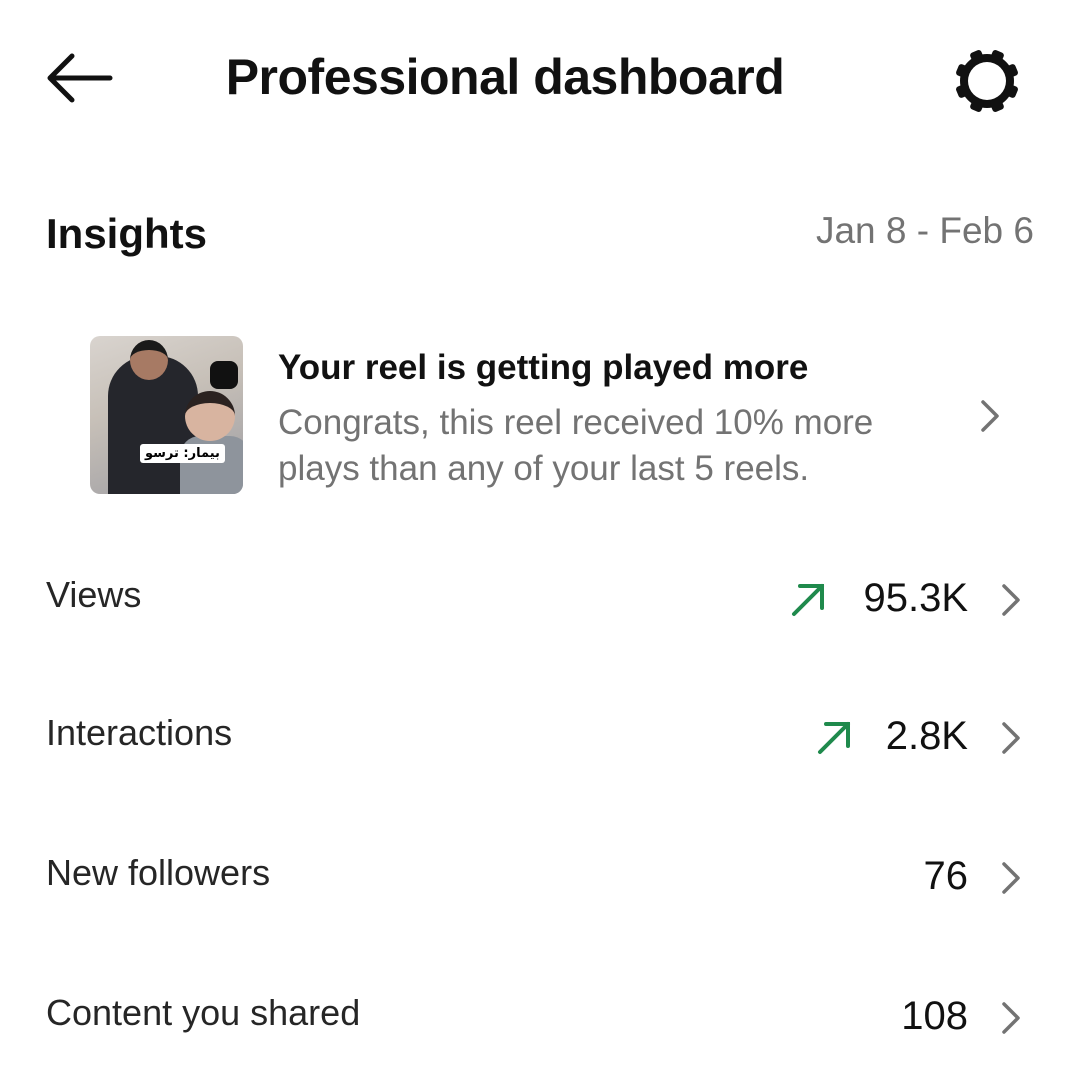 This screenshot has height=1080, width=1080. What do you see at coordinates (946, 876) in the screenshot?
I see `metric-value: 76` at bounding box center [946, 876].